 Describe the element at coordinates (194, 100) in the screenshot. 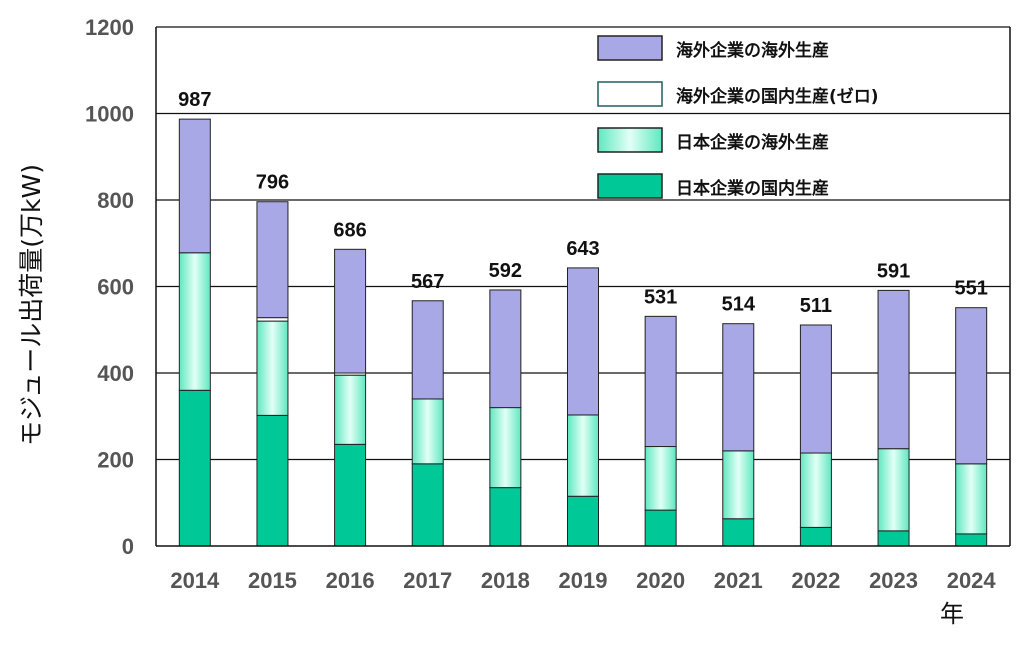

I see `bar-total-label: 987` at that location.